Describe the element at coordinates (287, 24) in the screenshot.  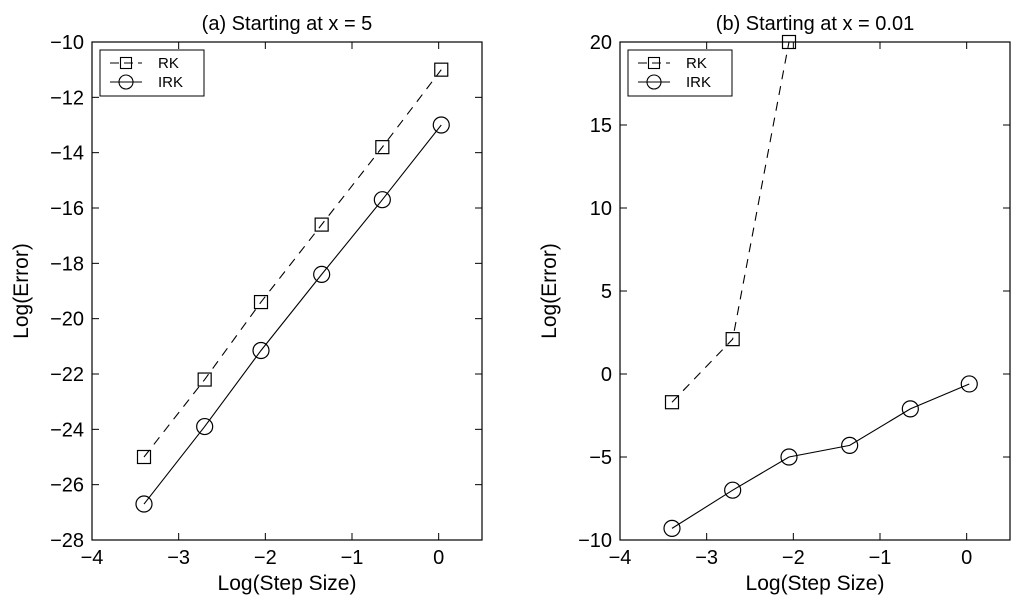
I see `chart-title: (a) Starting at x = 5` at that location.